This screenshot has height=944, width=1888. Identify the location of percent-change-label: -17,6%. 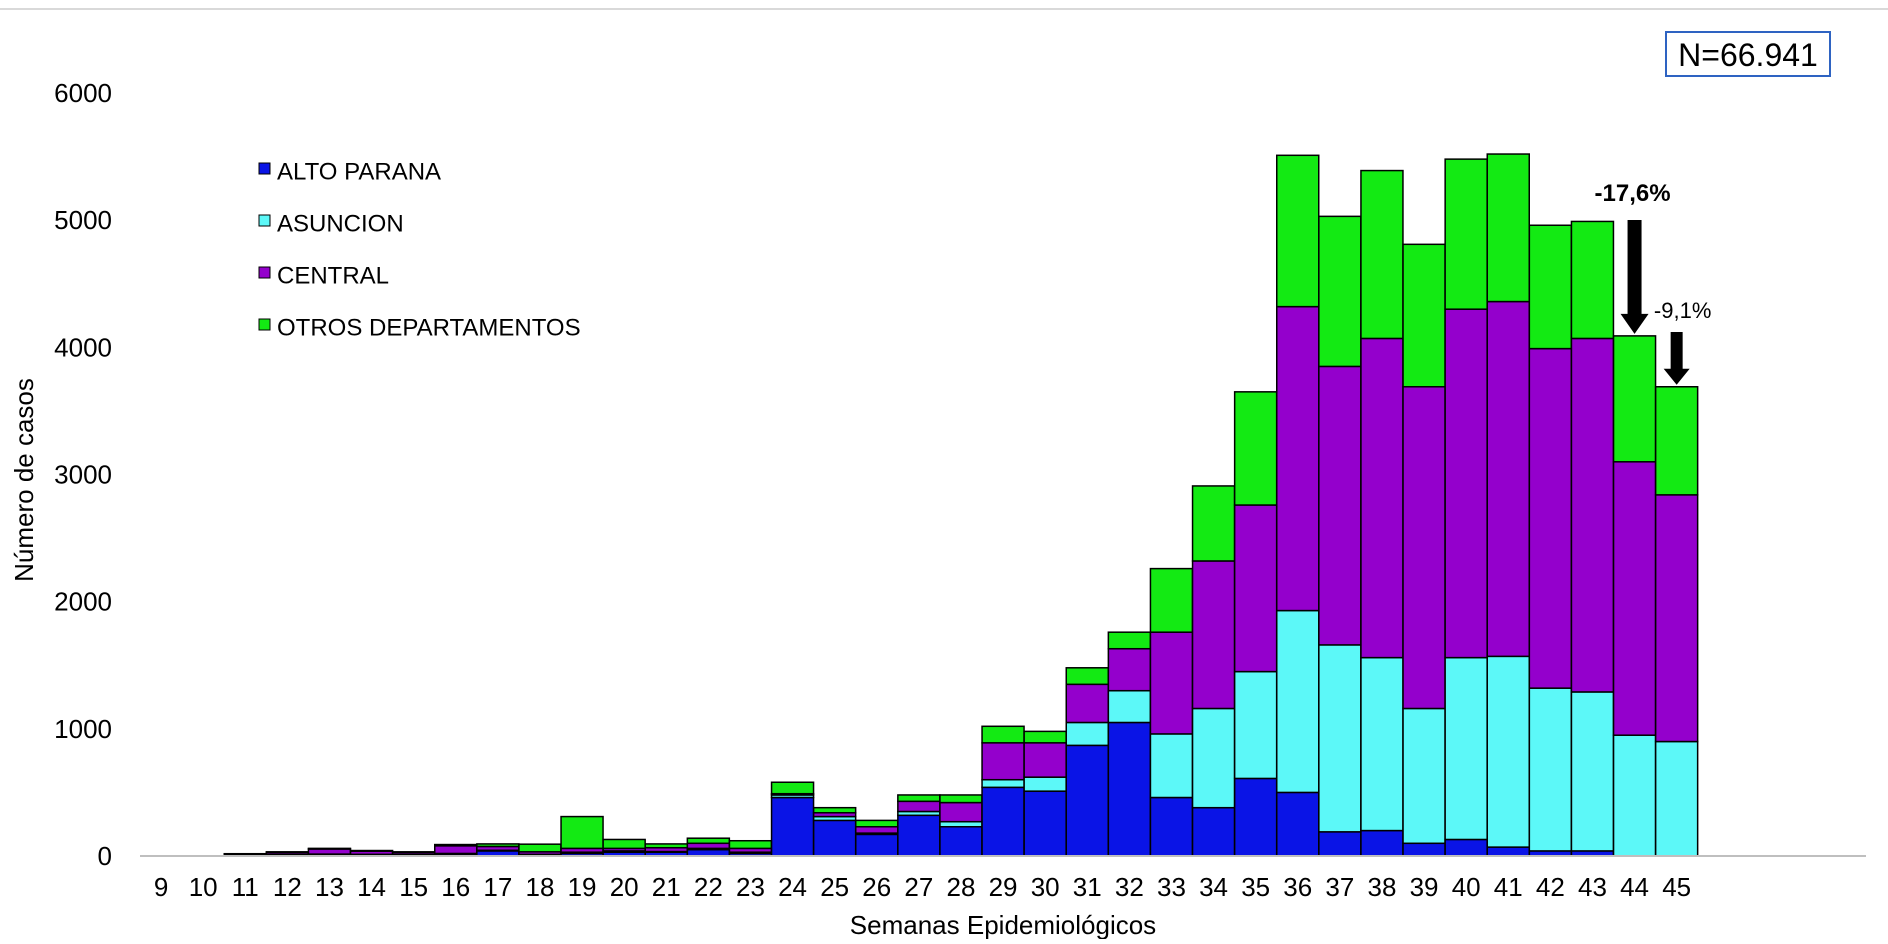
(1633, 193).